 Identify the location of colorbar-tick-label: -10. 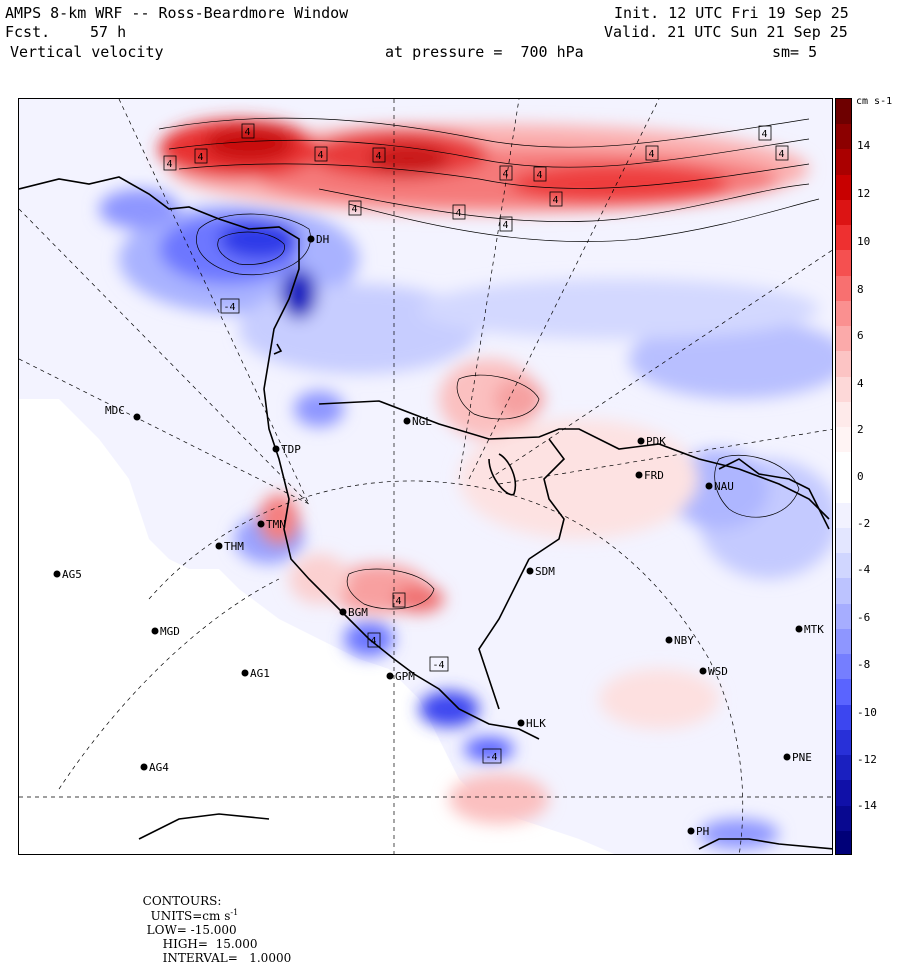
(867, 712).